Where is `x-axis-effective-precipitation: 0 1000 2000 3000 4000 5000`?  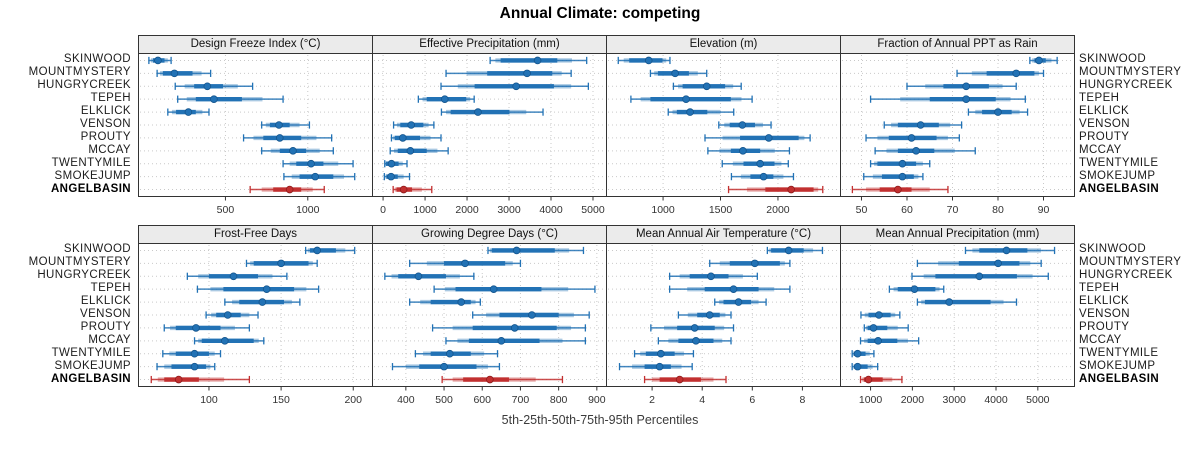 x-axis-effective-precipitation: 0 1000 2000 3000 4000 5000 is located at coordinates (492, 206).